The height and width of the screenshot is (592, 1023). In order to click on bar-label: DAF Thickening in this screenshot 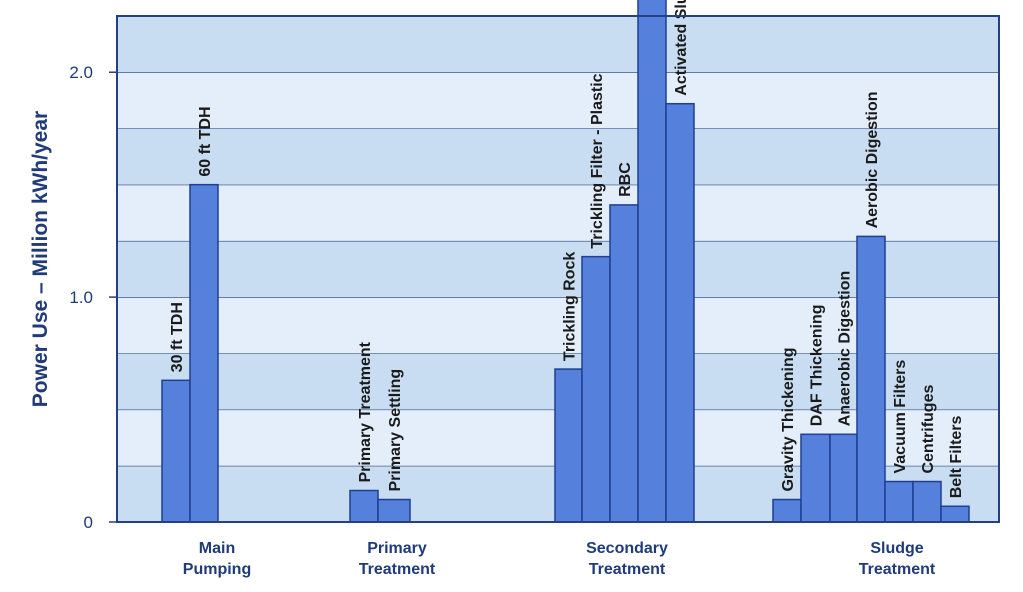, I will do `click(817, 366)`.